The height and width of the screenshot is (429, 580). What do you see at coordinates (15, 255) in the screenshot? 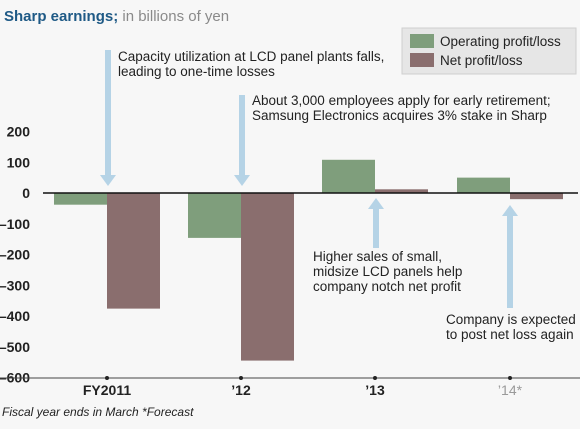
I see `y-tick-label-4: –200` at bounding box center [15, 255].